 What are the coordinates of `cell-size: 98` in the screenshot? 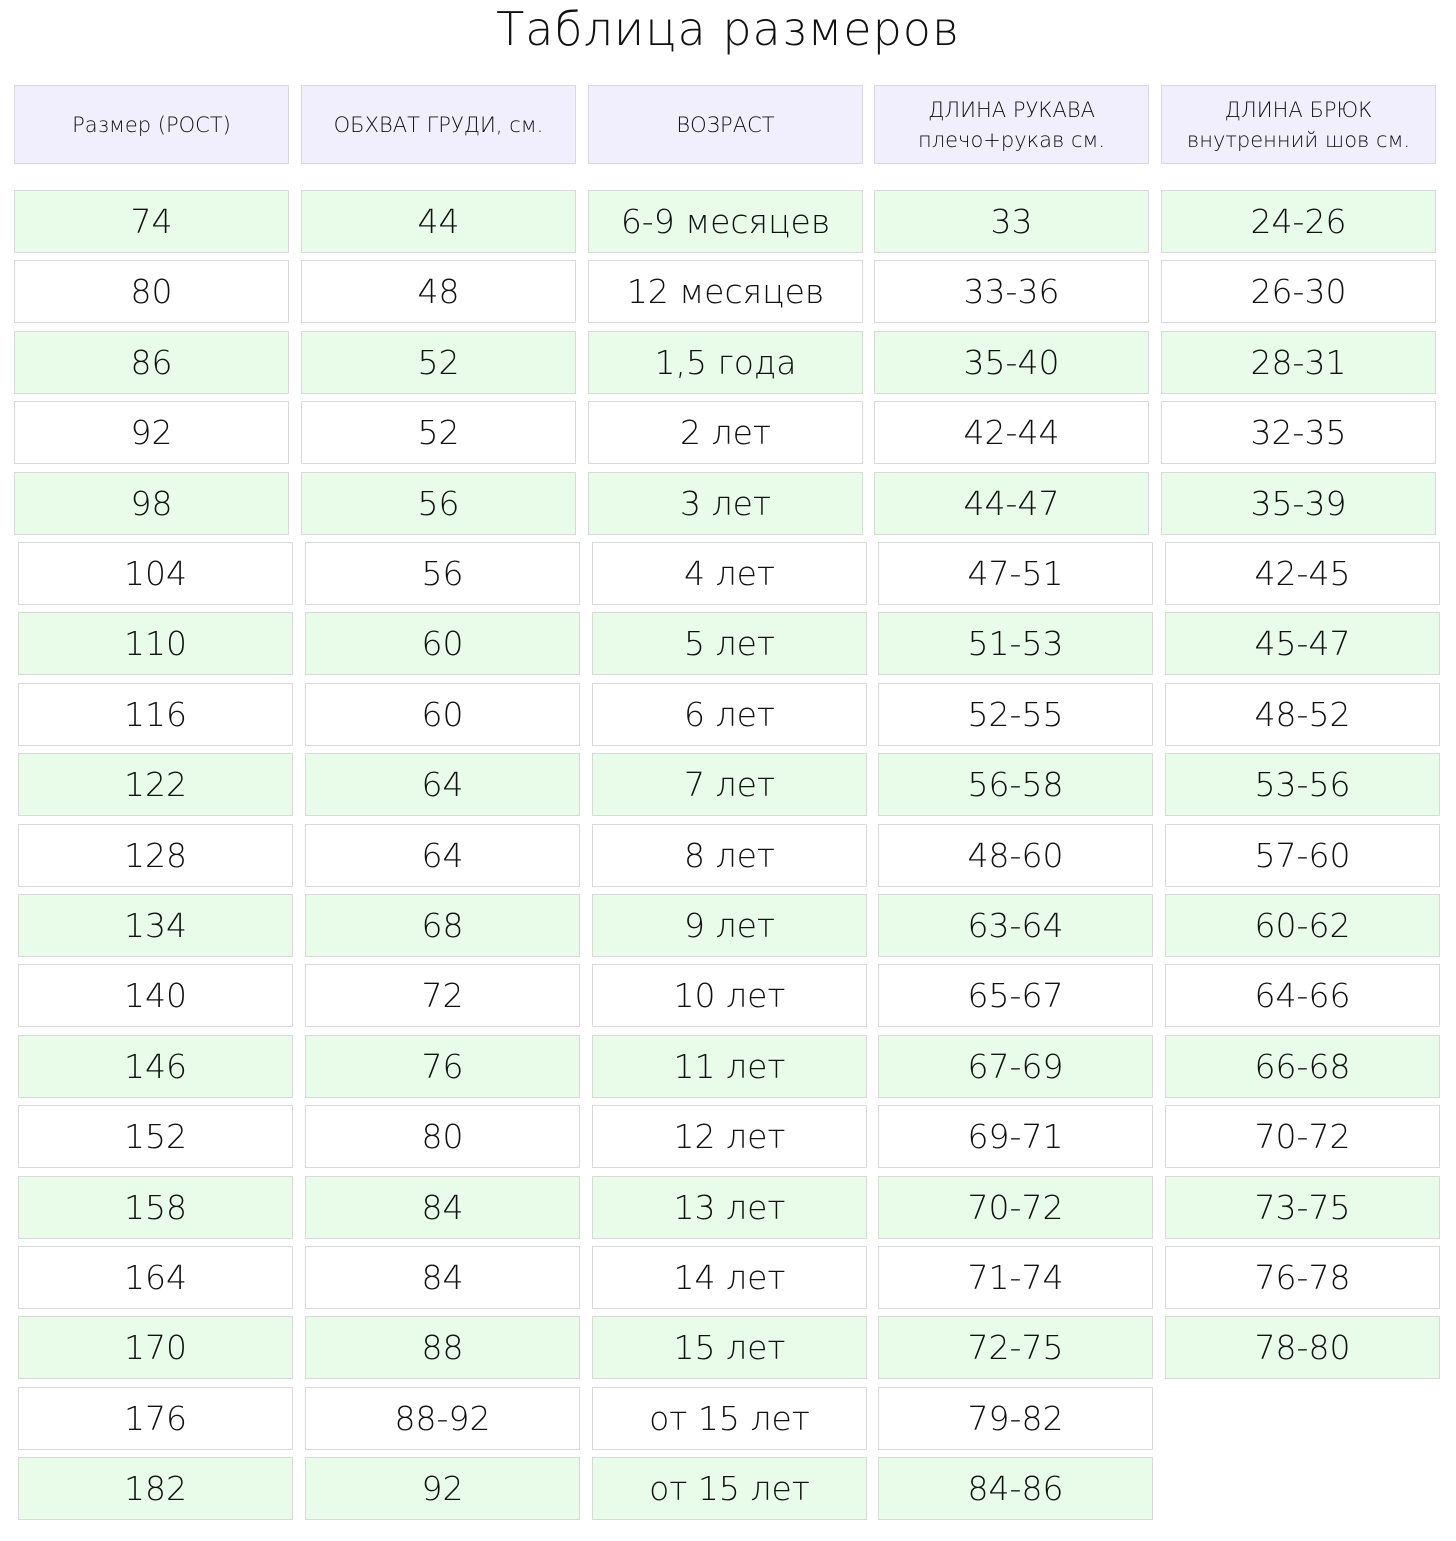 It's located at (151, 503).